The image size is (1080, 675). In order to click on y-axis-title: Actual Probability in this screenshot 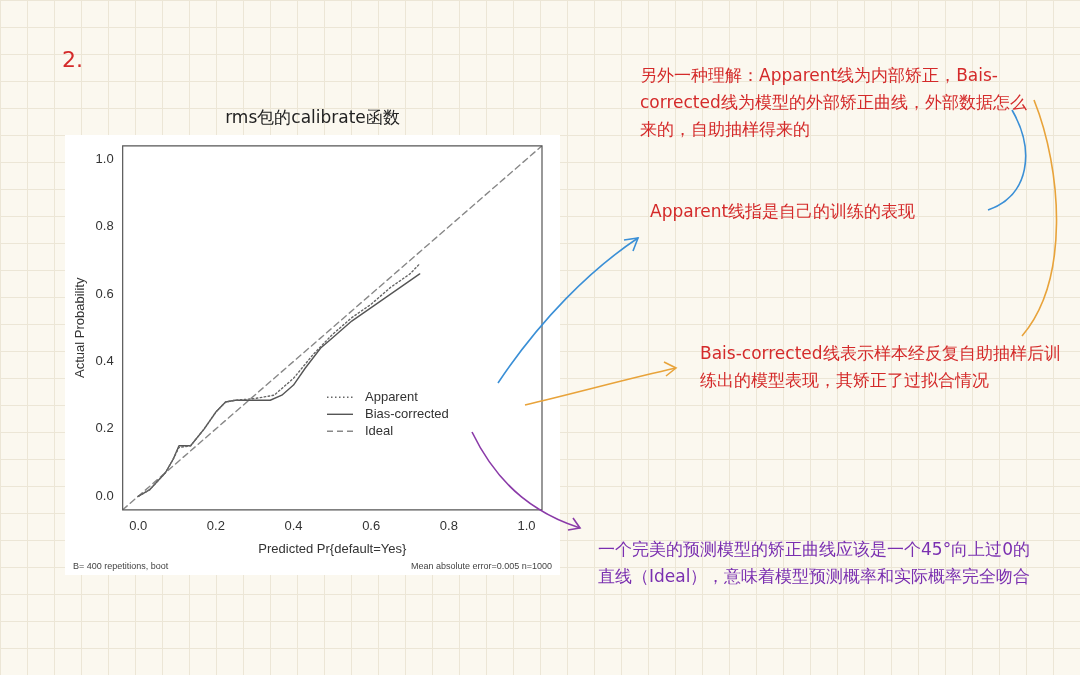, I will do `click(80, 328)`.